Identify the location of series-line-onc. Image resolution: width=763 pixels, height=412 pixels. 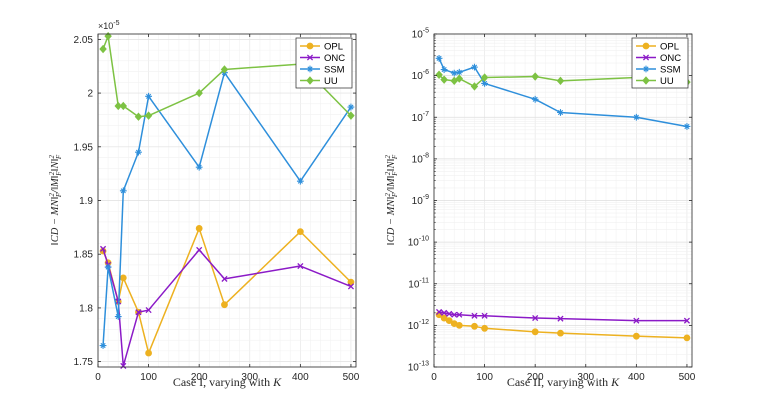
(227, 307).